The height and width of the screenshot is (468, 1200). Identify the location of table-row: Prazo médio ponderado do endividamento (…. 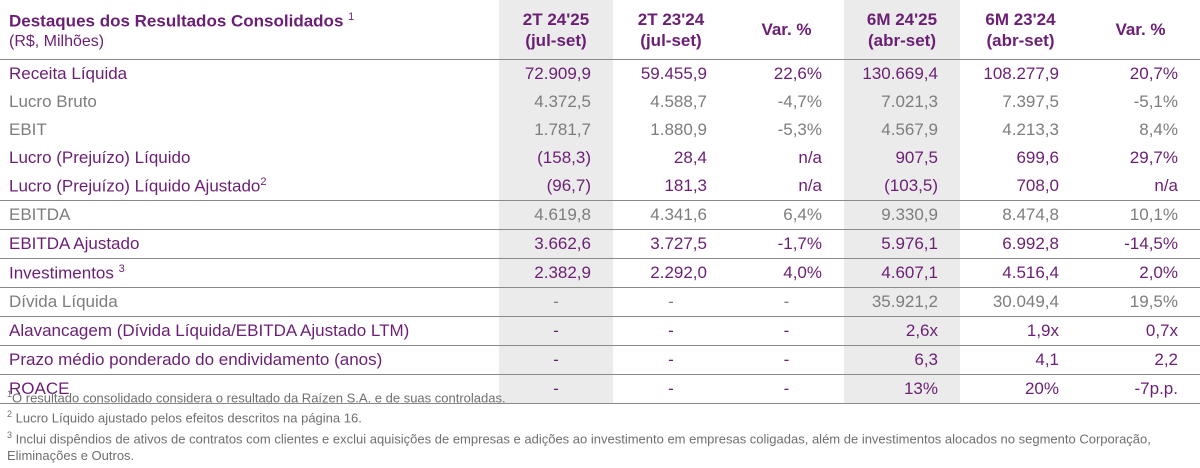
(600, 360).